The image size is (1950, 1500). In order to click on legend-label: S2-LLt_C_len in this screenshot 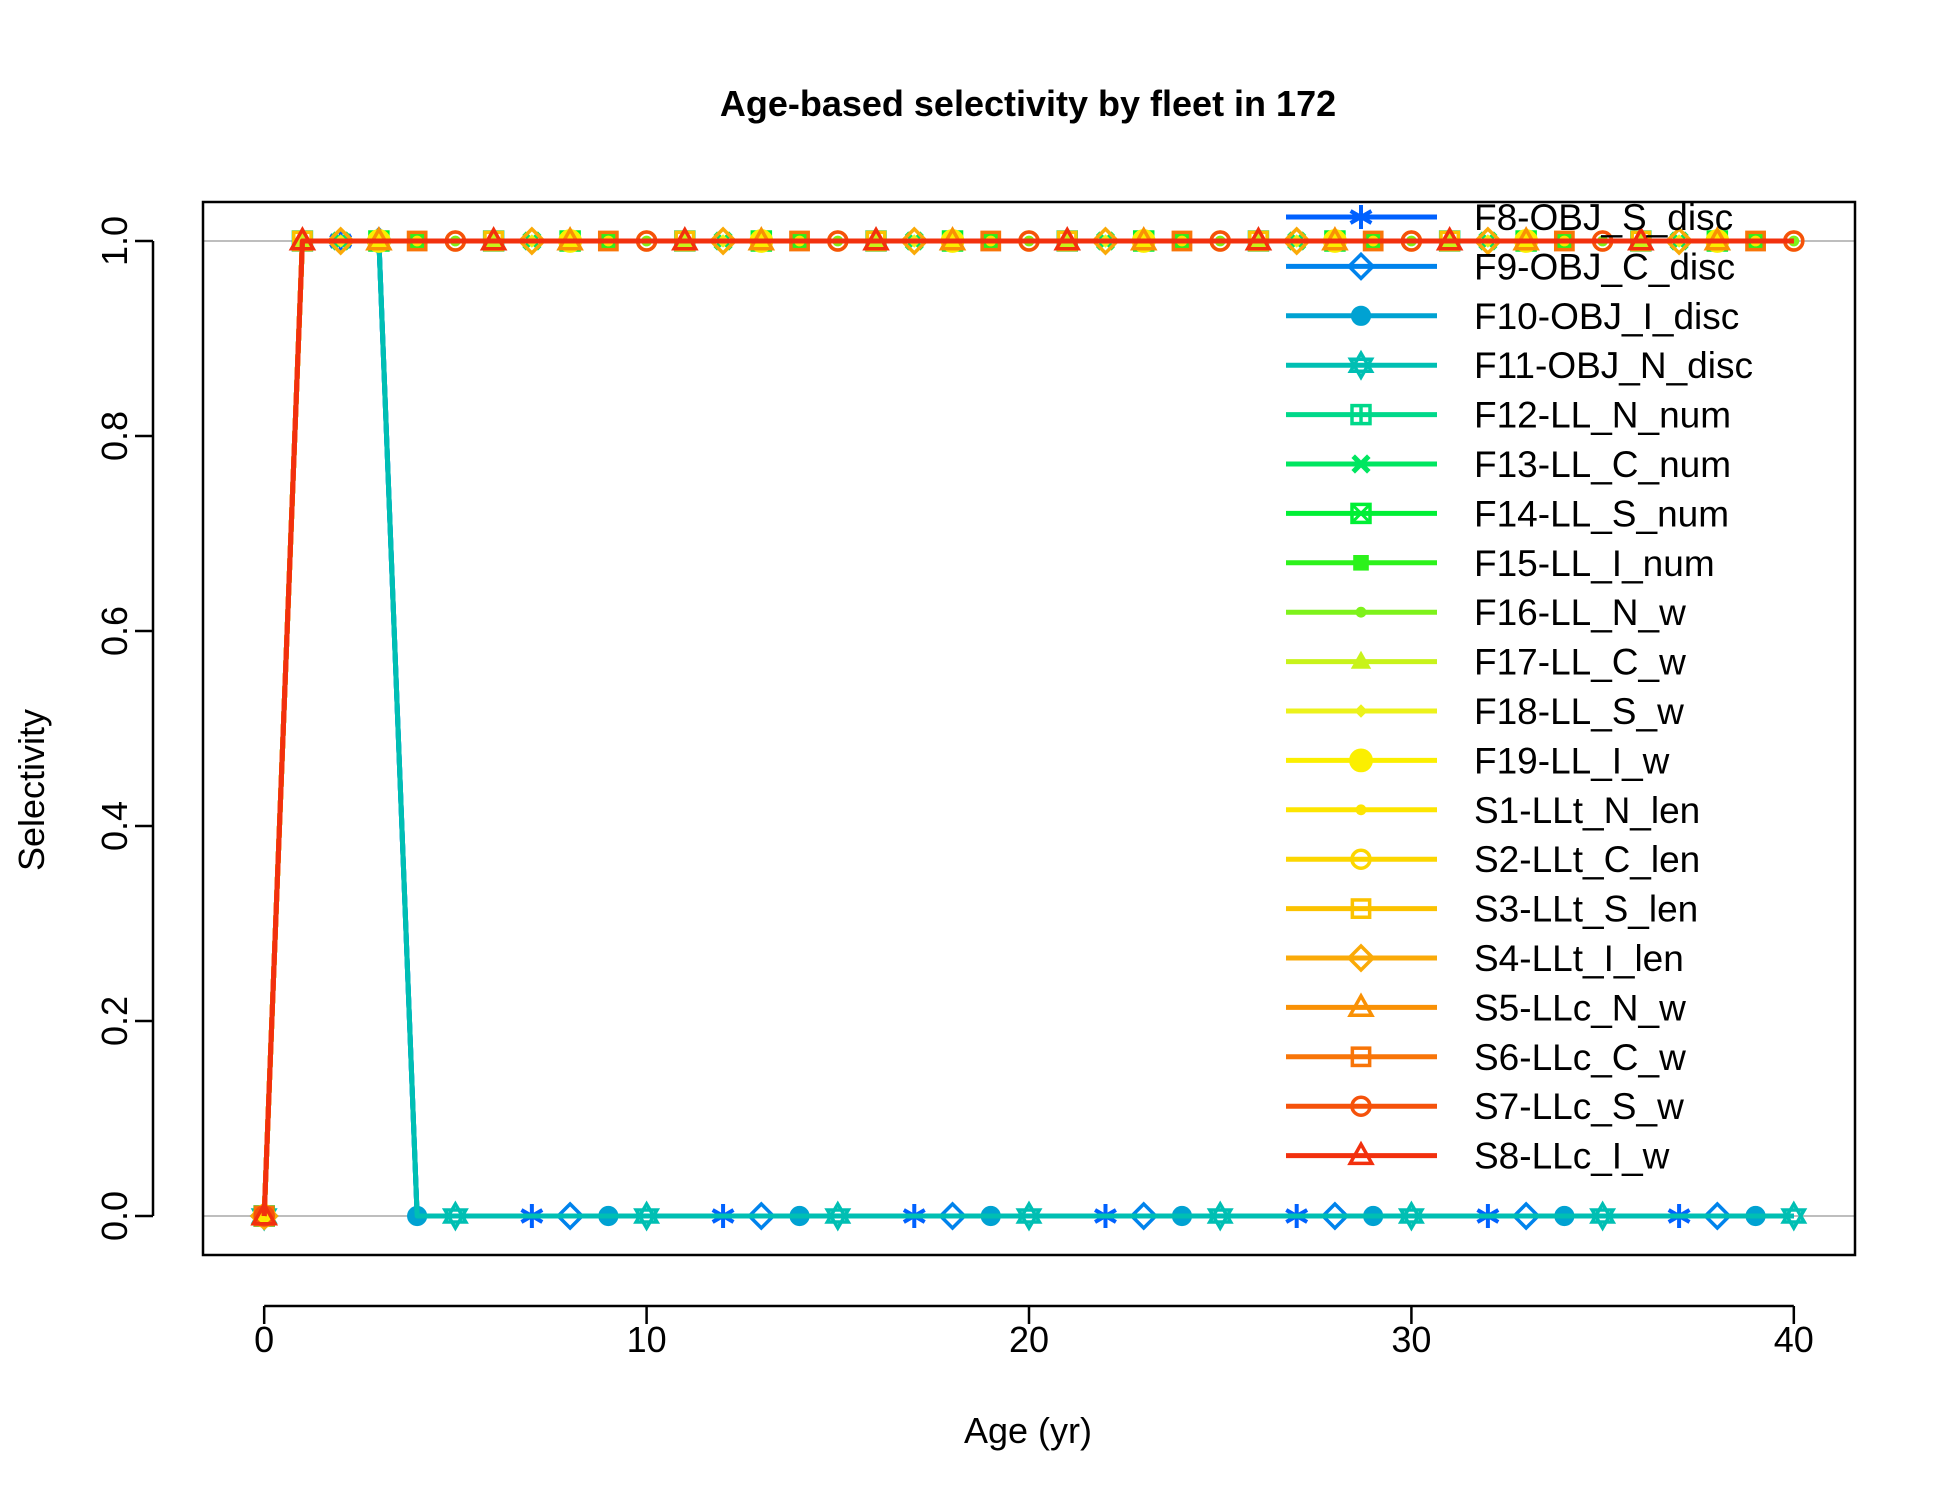, I will do `click(1587, 859)`.